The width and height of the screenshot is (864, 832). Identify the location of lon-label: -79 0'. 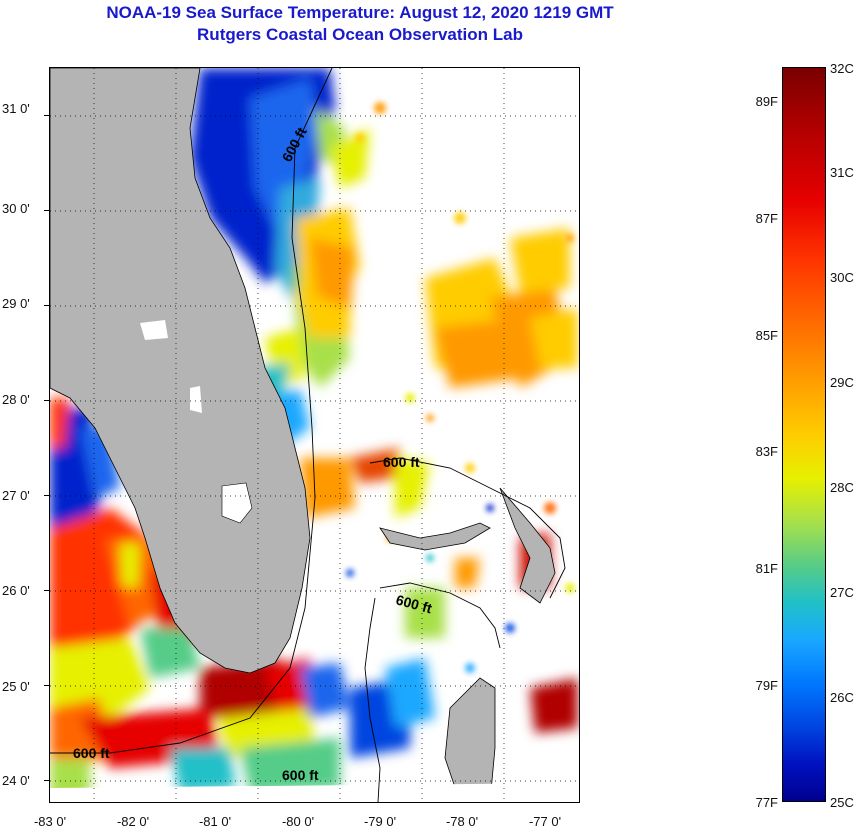
(380, 821).